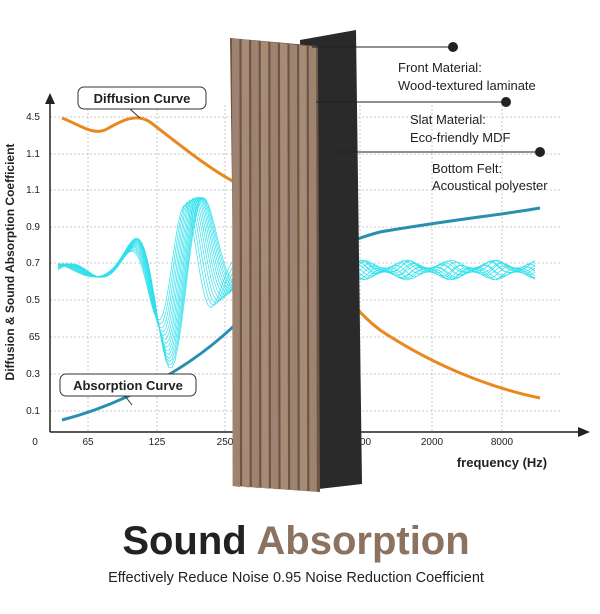 The height and width of the screenshot is (614, 600). Describe the element at coordinates (225, 442) in the screenshot. I see `x-tick-label: 250` at that location.